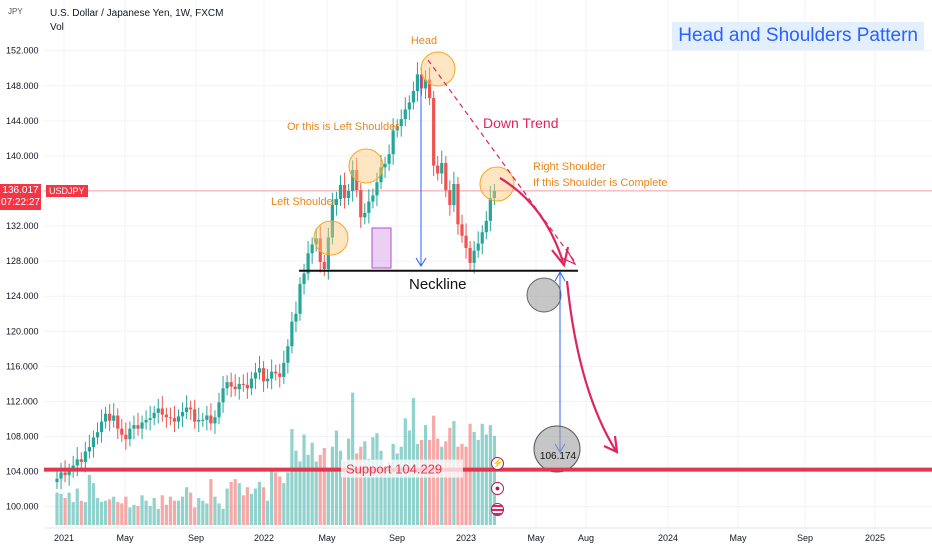  Describe the element at coordinates (497, 488) in the screenshot. I see `record-icon: ●` at that location.